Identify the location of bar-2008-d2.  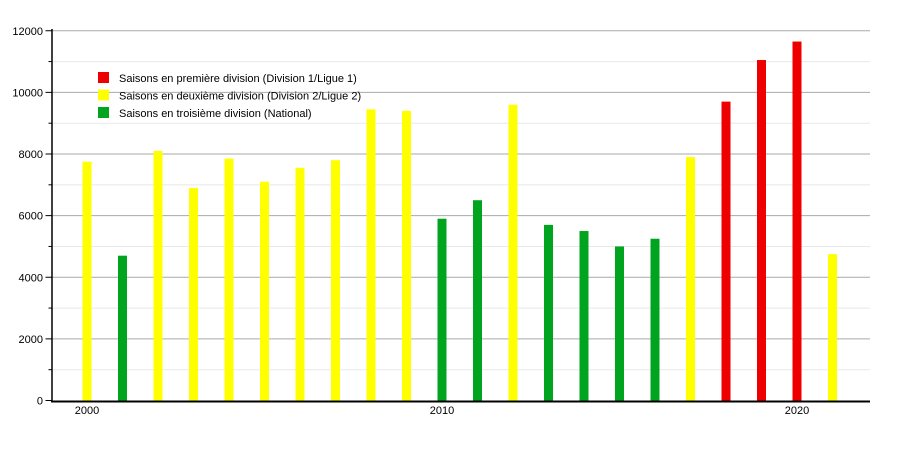
(371, 255).